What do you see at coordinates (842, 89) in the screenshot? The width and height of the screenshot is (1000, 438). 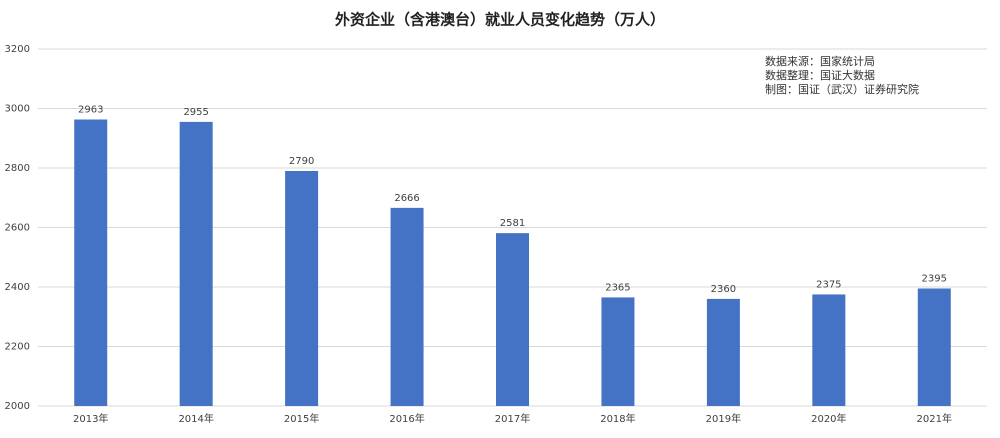 I see `annotation: 制图：国证（武汉）证券研究院` at bounding box center [842, 89].